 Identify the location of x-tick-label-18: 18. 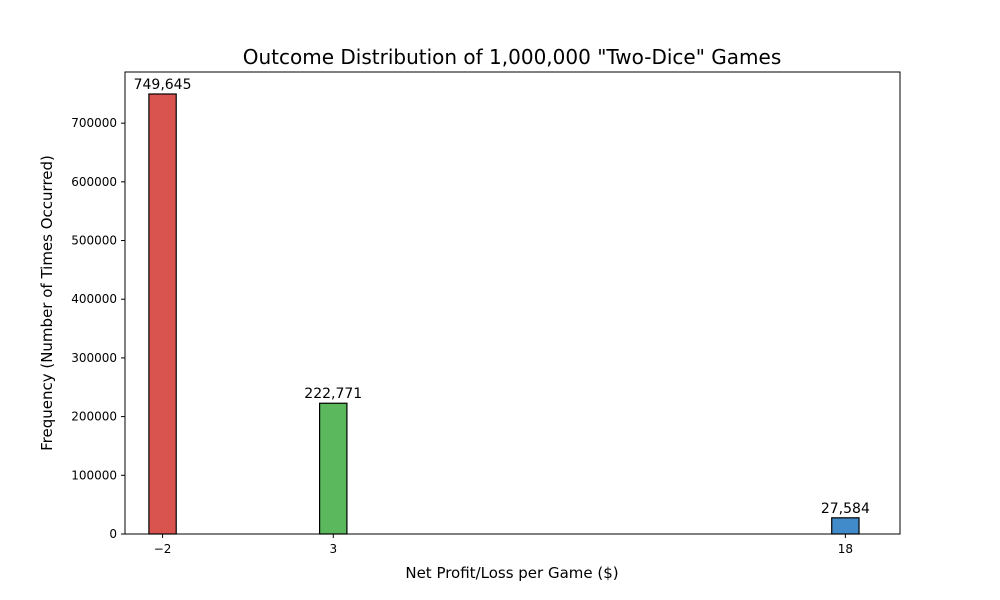
(845, 549).